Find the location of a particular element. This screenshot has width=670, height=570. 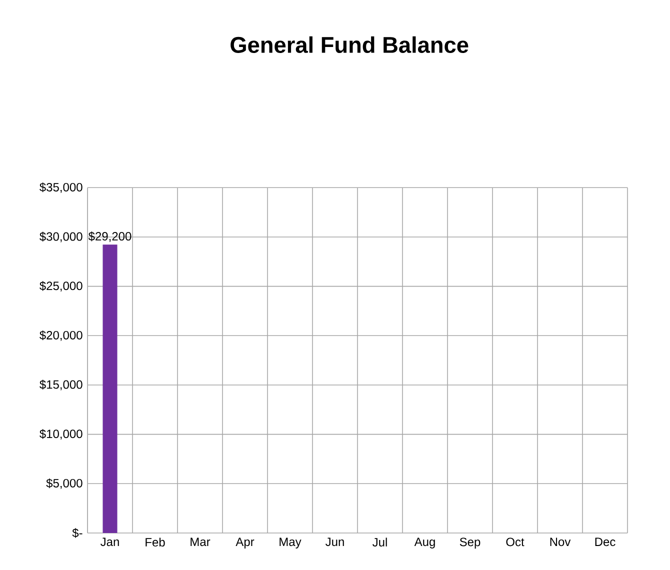

y-tick-label: $5,000 is located at coordinates (64, 483).